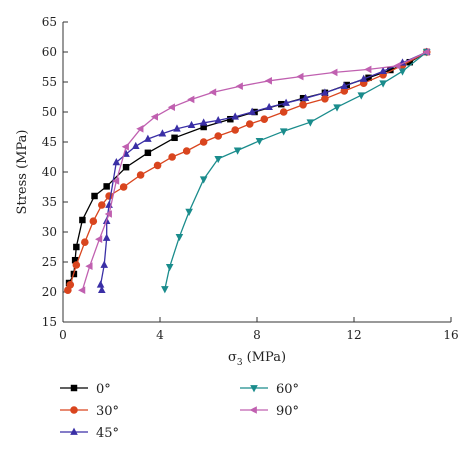 The image size is (474, 452). What do you see at coordinates (89, 433) in the screenshot?
I see `legend-item: 45°` at bounding box center [89, 433].